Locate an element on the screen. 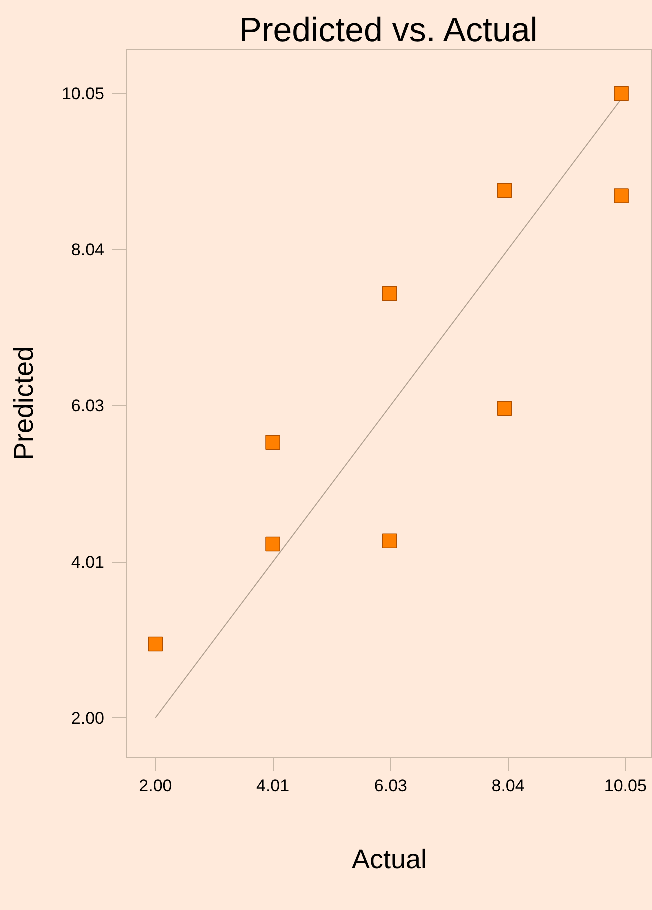 The image size is (652, 910). y-tick-label: 2.00 is located at coordinates (88, 718).